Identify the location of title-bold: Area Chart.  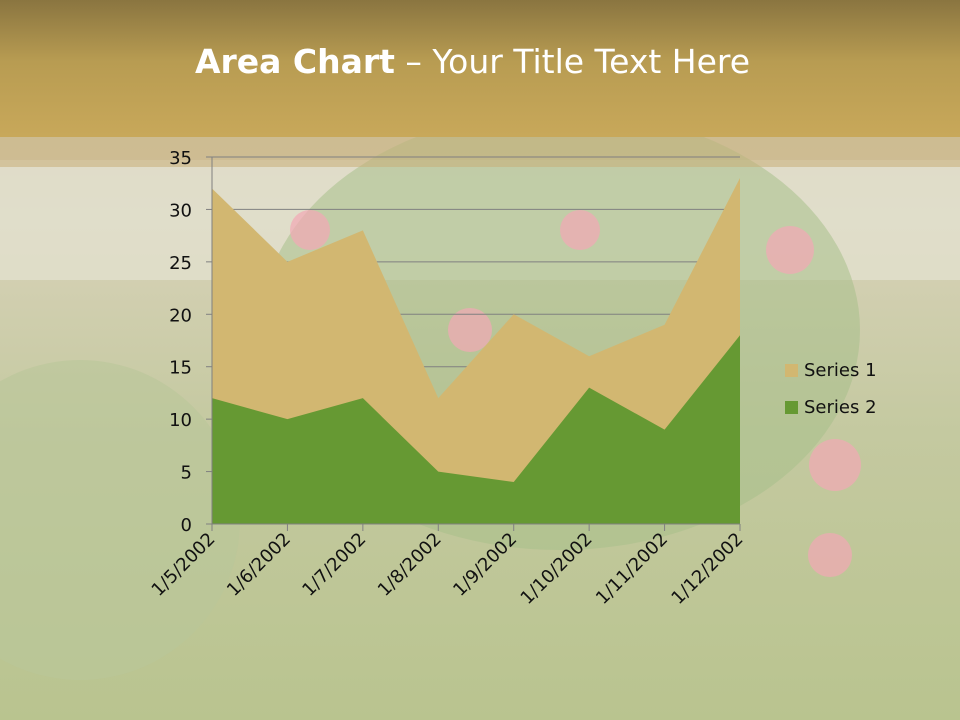
(294, 61).